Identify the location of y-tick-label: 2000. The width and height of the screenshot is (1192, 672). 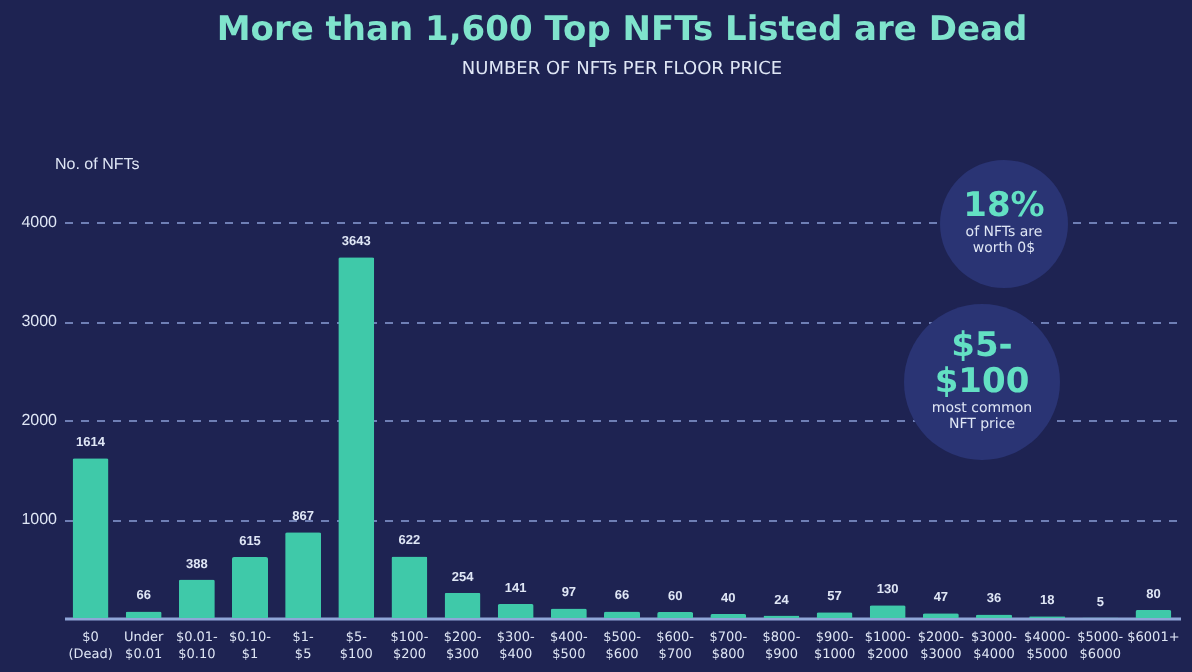
(40, 420).